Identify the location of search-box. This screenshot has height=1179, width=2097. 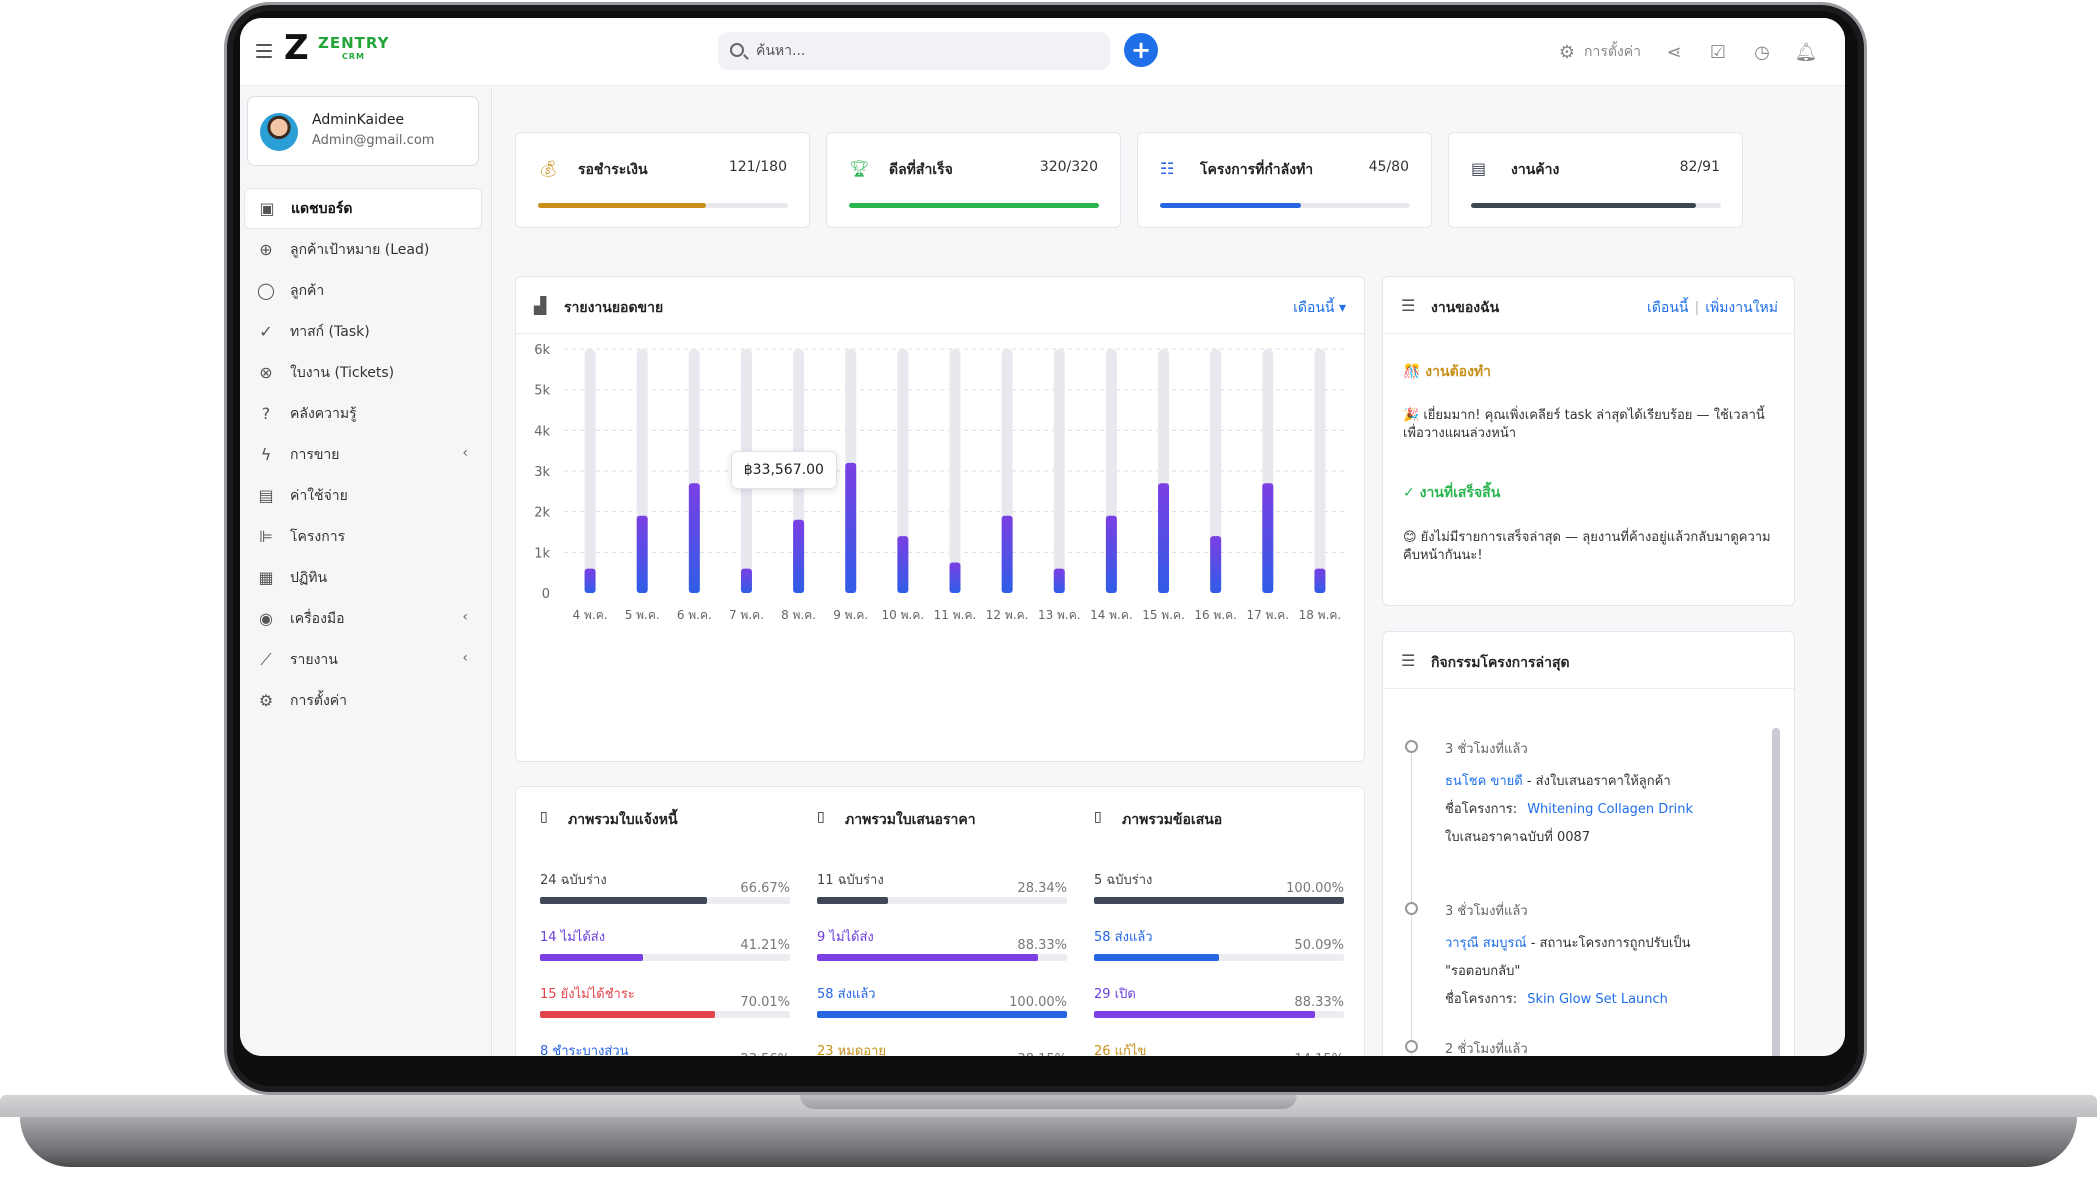
(914, 51).